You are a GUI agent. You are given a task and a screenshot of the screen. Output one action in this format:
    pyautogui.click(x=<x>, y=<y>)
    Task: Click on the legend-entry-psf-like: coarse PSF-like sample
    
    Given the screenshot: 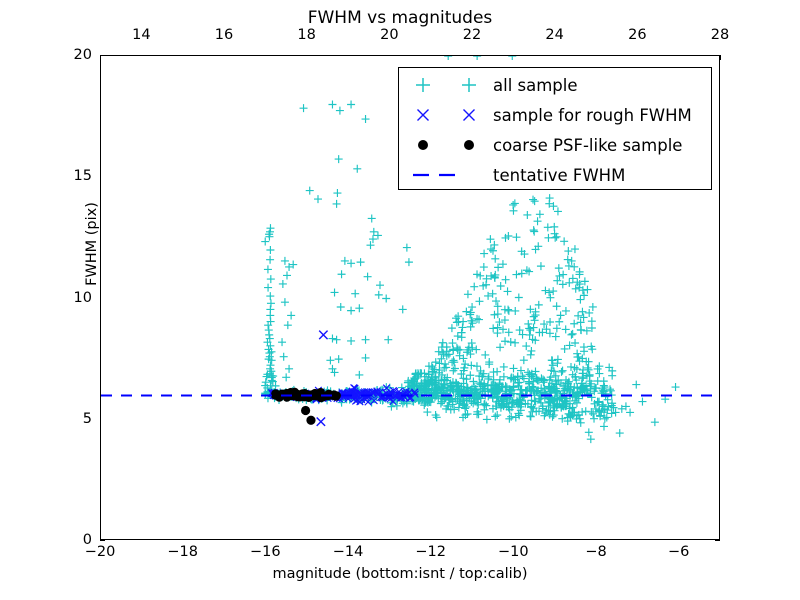 What is the action you would take?
    pyautogui.click(x=555, y=145)
    